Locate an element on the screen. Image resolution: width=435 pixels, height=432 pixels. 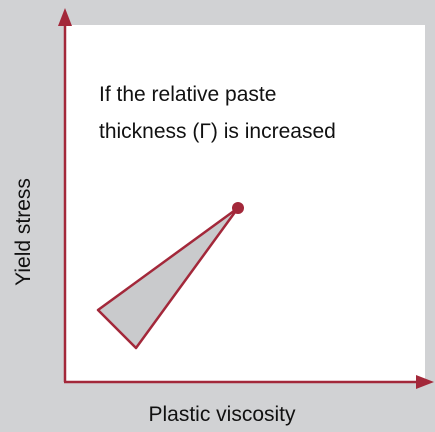
annotation-line: If the relative paste is located at coordinates (187, 94).